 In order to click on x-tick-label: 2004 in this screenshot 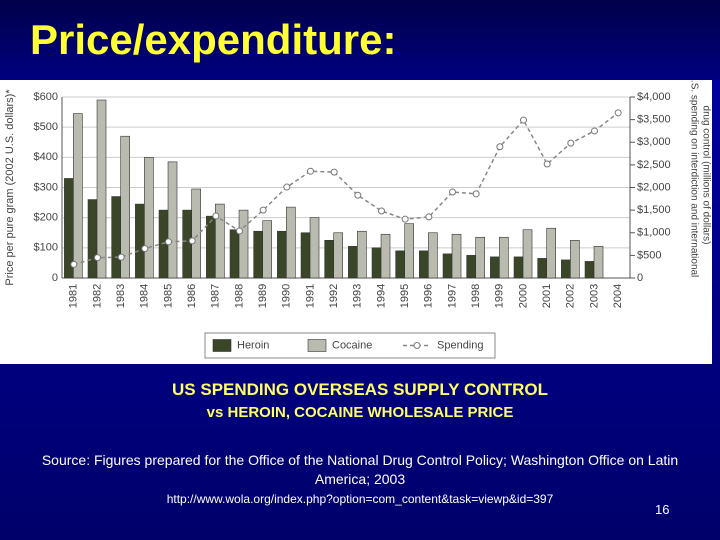, I will do `click(618, 296)`.